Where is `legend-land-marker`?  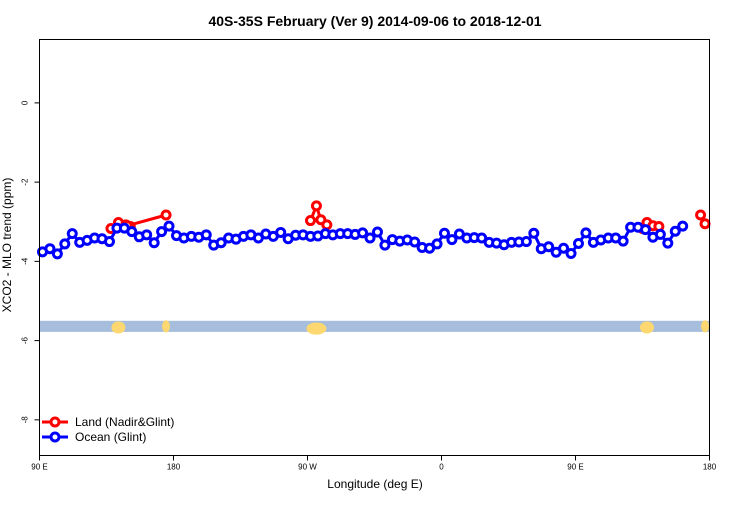 legend-land-marker is located at coordinates (55, 422).